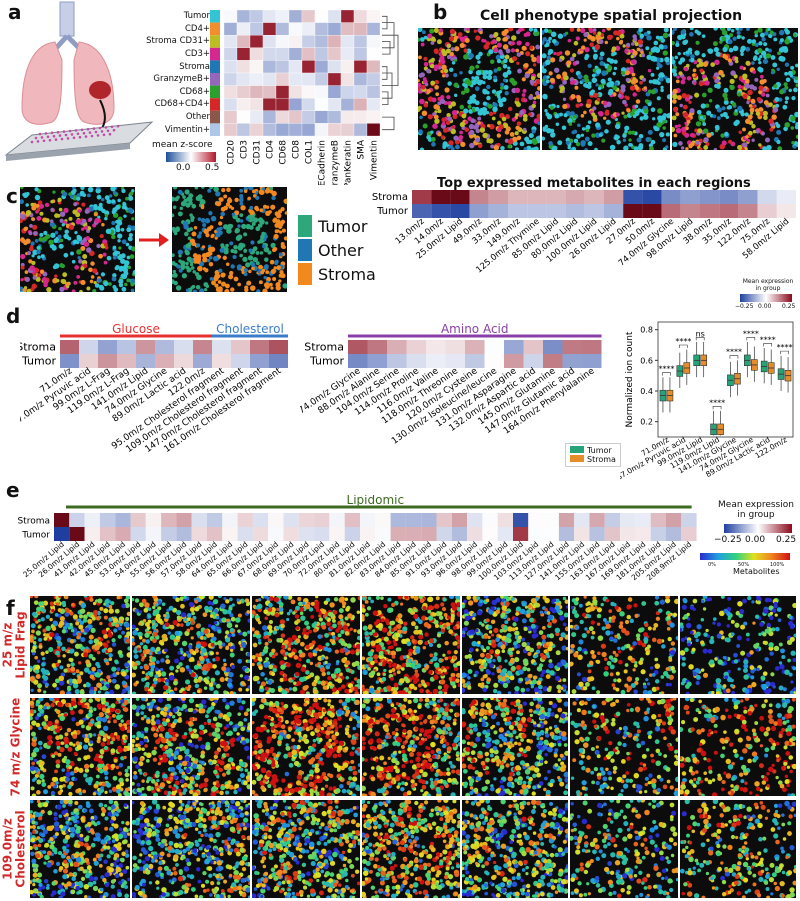 This screenshot has width=800, height=901. I want to click on e-heat-cell, so click(245, 520).